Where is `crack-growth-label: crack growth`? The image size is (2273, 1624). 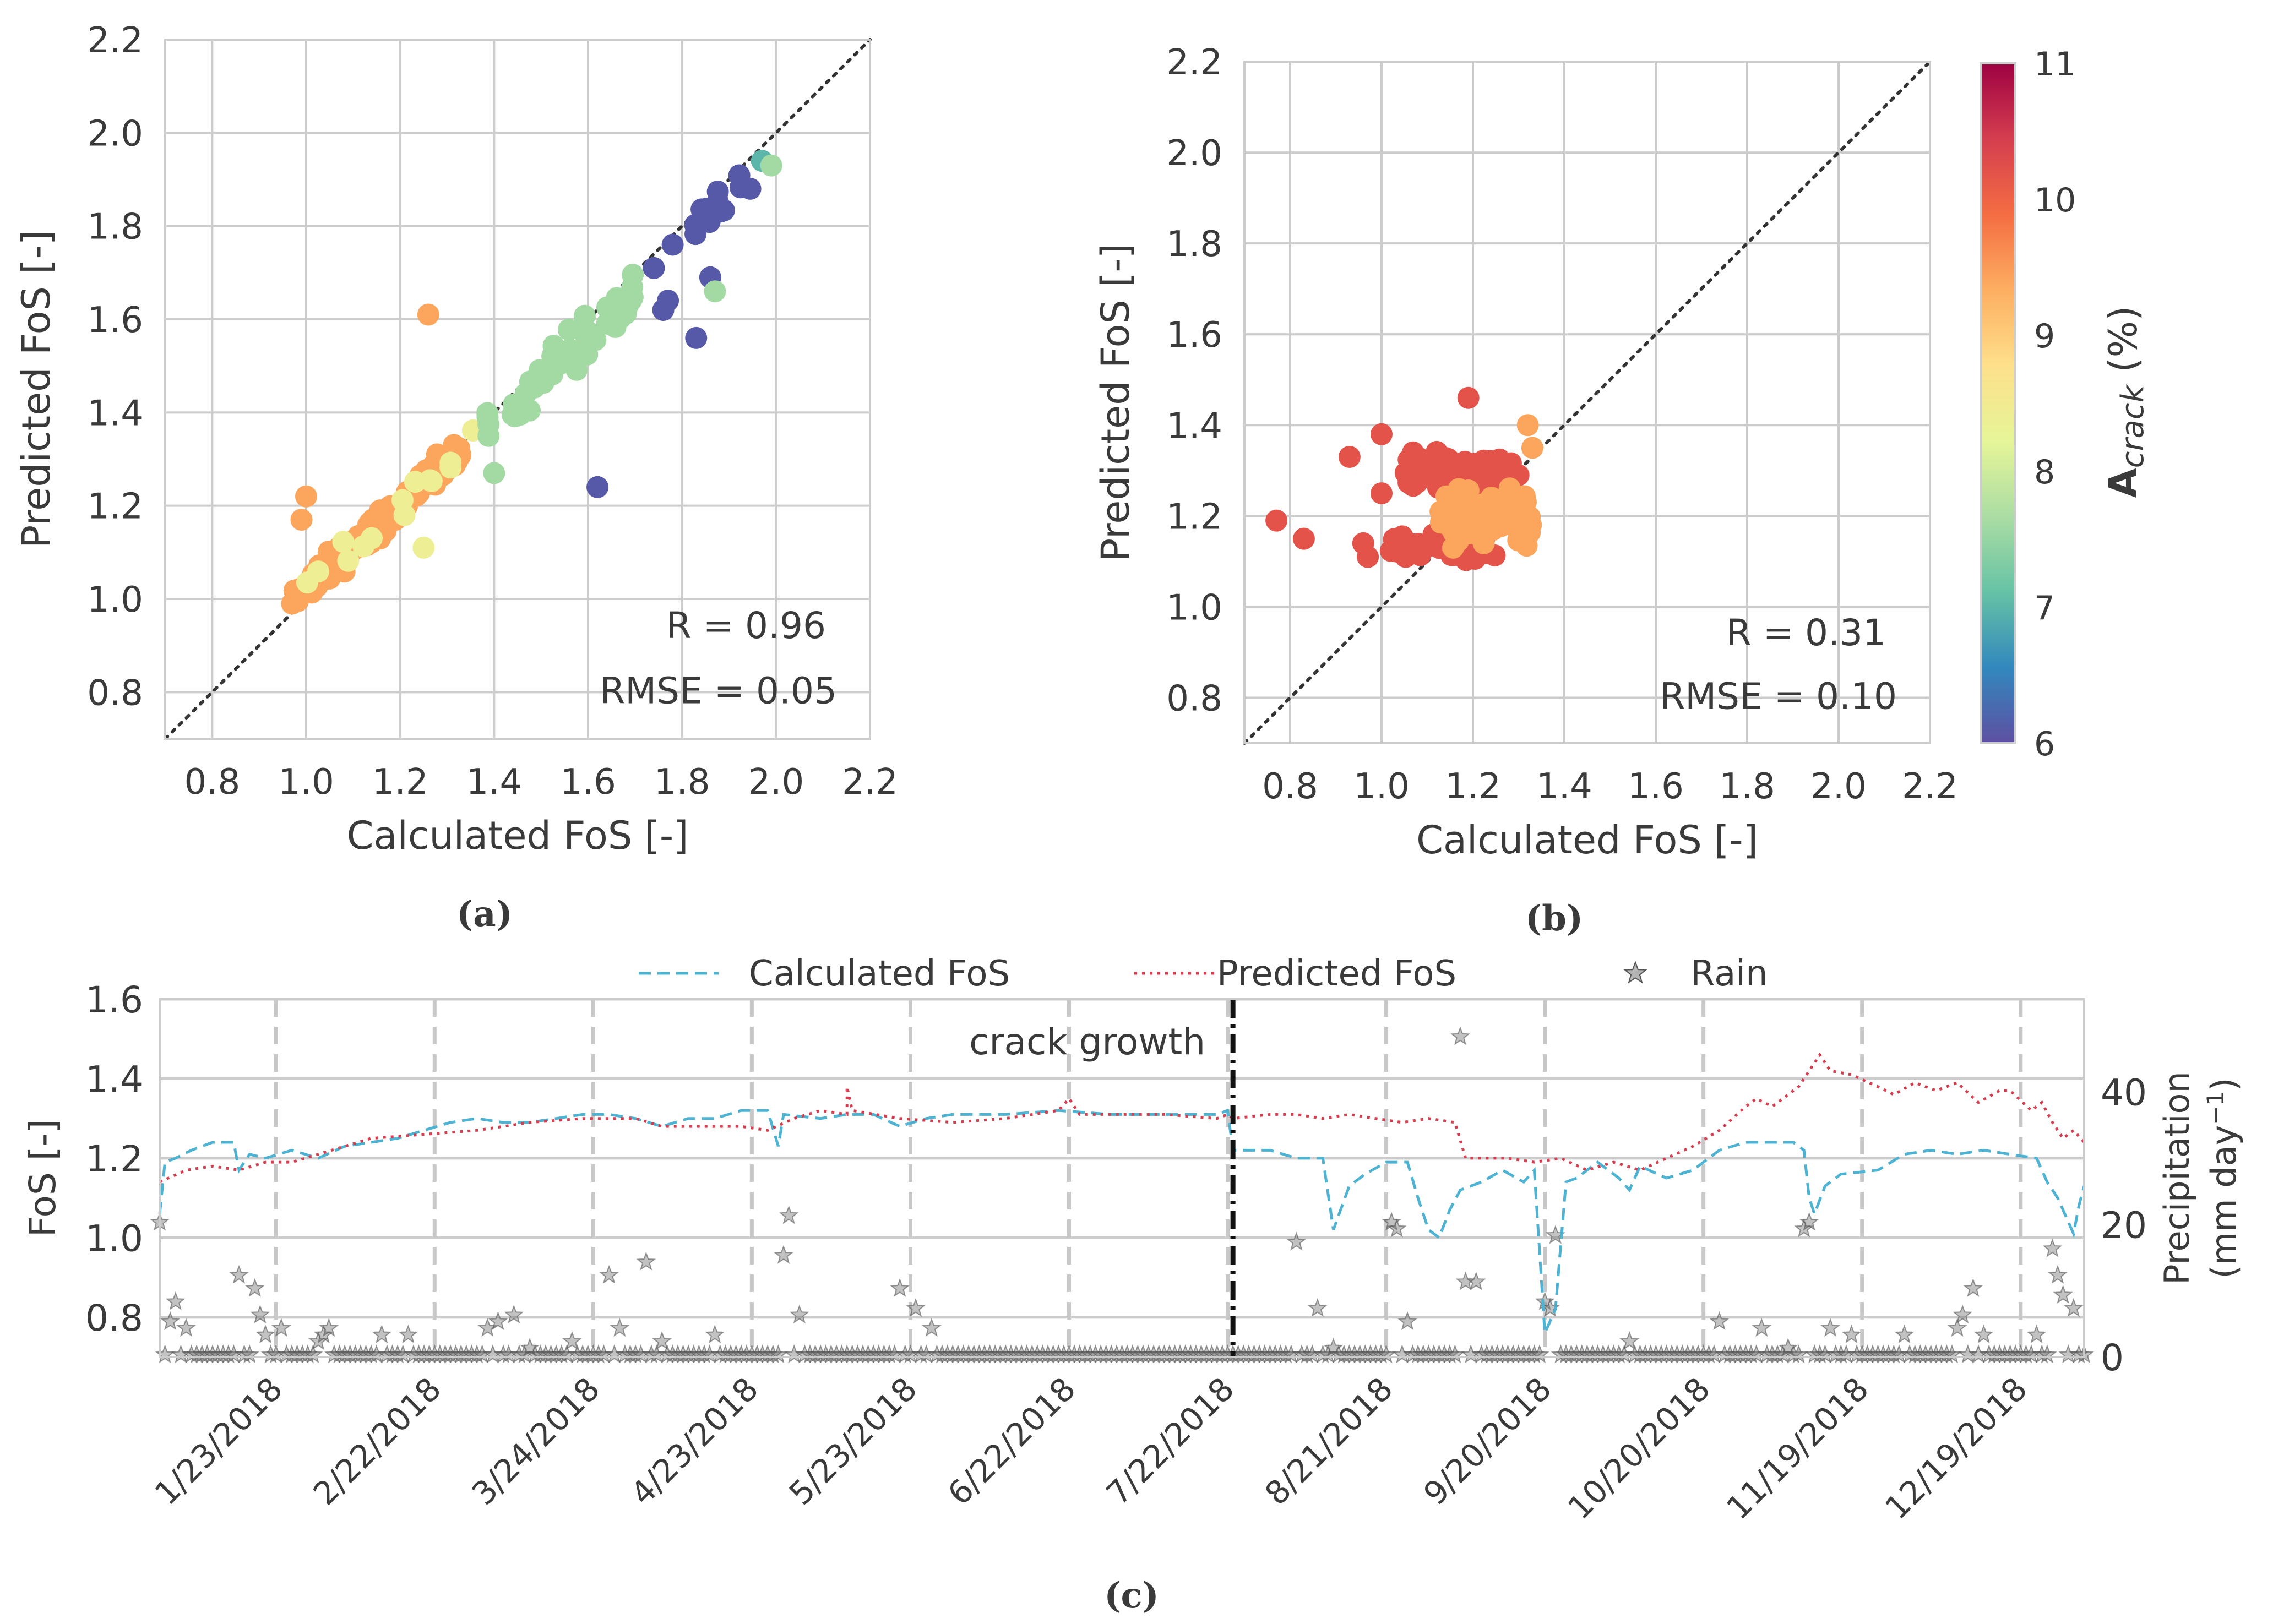
crack-growth-label: crack growth is located at coordinates (1087, 1042).